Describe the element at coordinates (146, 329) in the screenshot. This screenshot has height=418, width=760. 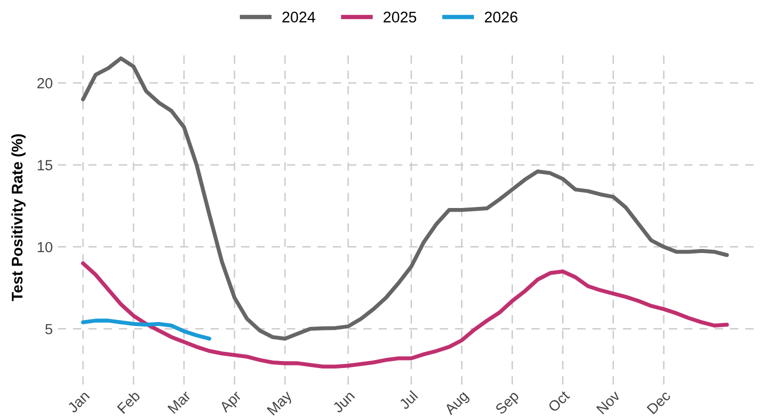
I see `line-series` at that location.